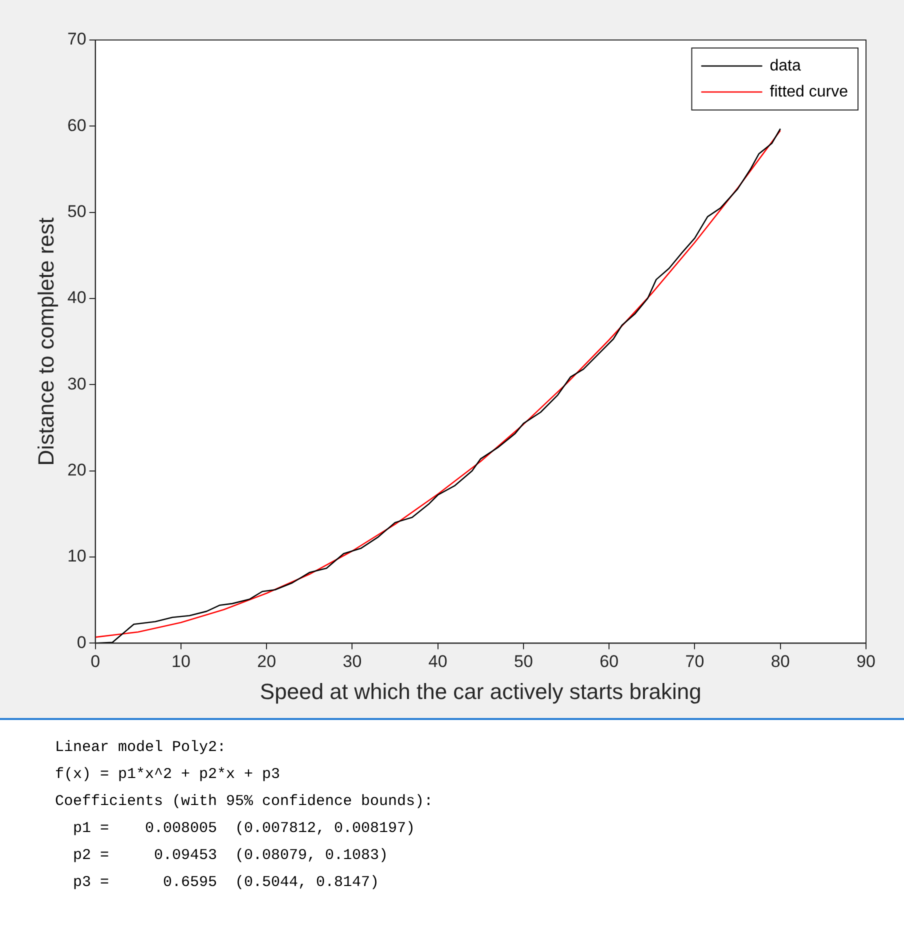 Image resolution: width=904 pixels, height=933 pixels. Describe the element at coordinates (523, 662) in the screenshot. I see `x-tick-label: 50` at that location.